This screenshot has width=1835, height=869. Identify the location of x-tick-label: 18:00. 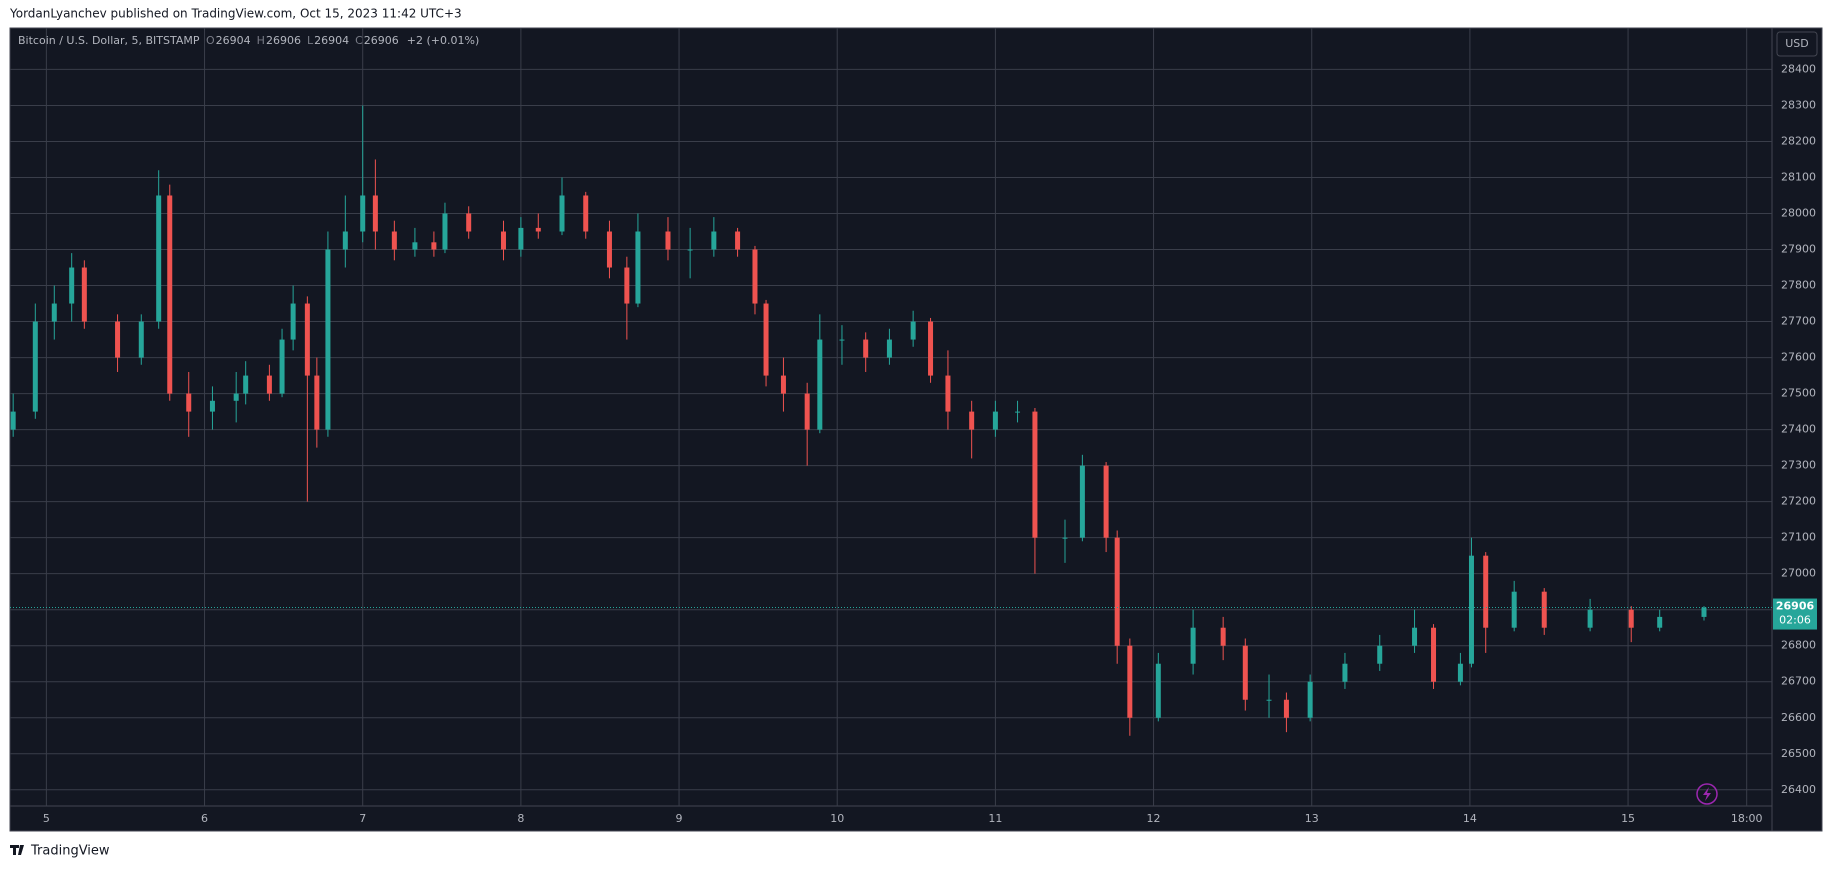
(1747, 818).